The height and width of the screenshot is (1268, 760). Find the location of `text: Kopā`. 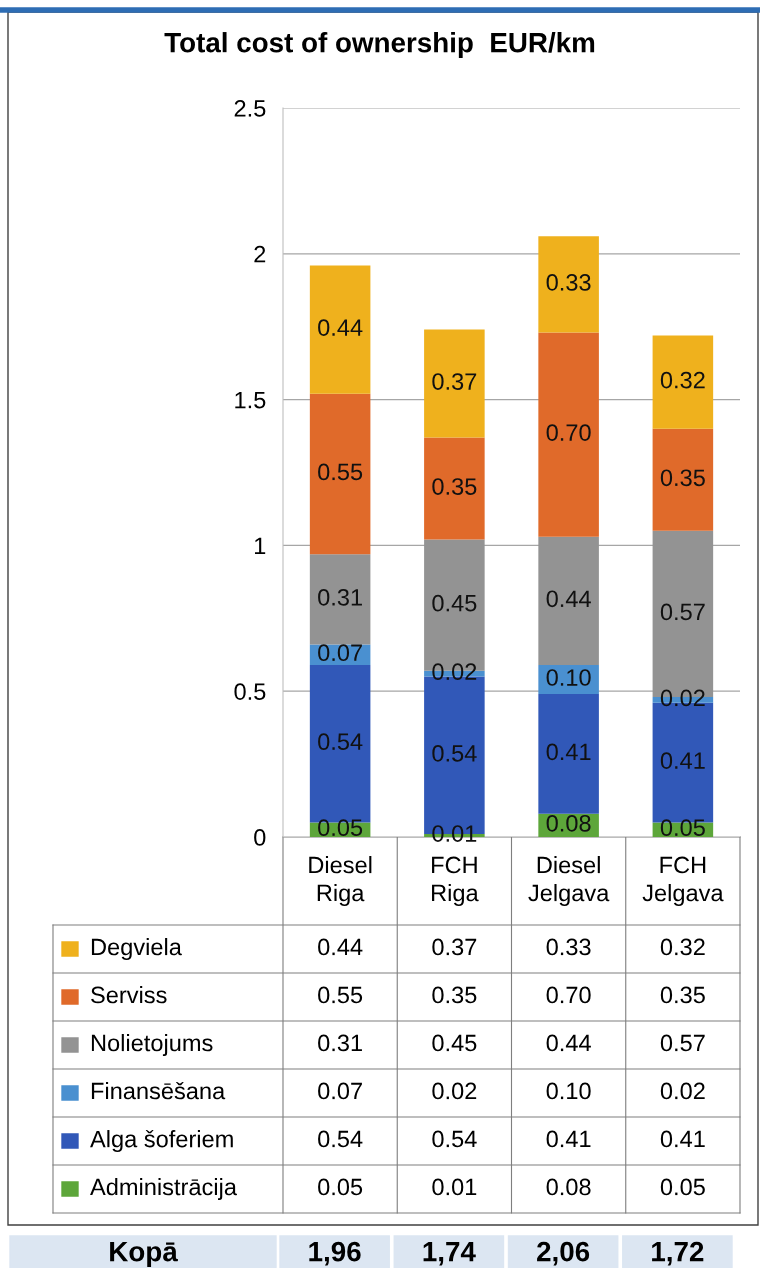

text: Kopā is located at coordinates (144, 1254).